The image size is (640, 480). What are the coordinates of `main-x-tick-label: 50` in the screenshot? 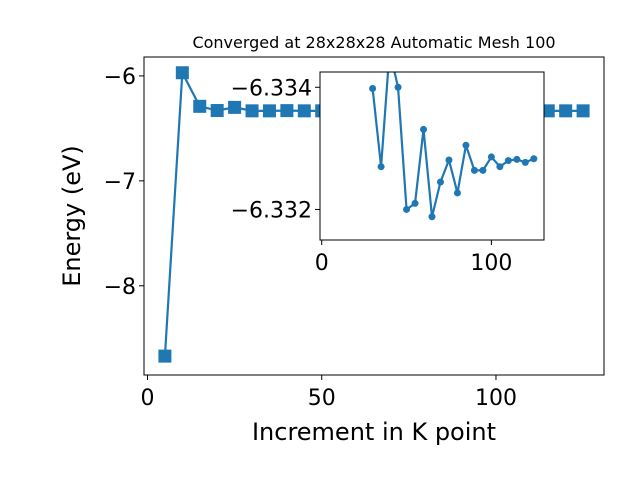 It's located at (322, 398).